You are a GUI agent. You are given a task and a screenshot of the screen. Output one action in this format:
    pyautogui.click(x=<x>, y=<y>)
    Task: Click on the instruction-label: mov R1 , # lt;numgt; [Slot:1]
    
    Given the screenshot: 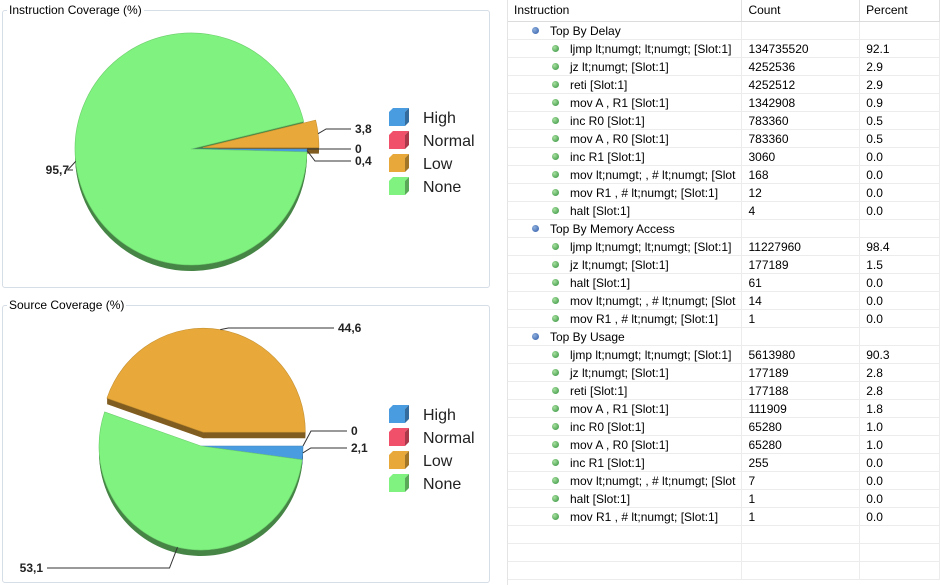 What is the action you would take?
    pyautogui.click(x=644, y=318)
    